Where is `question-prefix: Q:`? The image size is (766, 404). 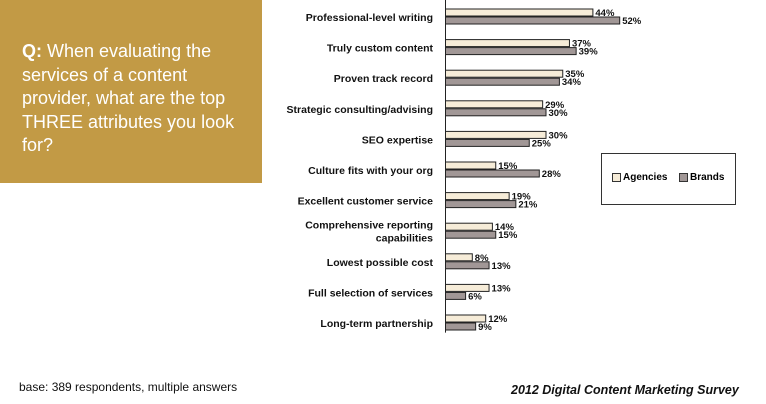 question-prefix: Q: is located at coordinates (32, 51).